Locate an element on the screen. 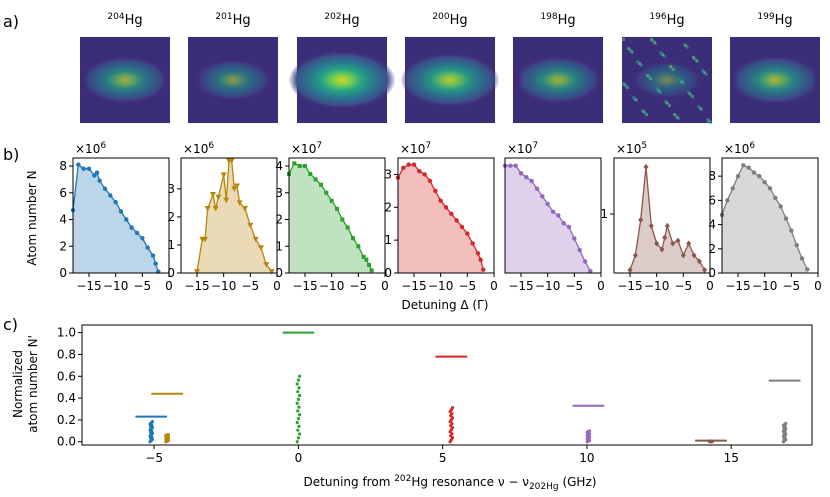 This screenshot has height=497, width=830. panel-b-ylabel: Atom number N is located at coordinates (32, 217).